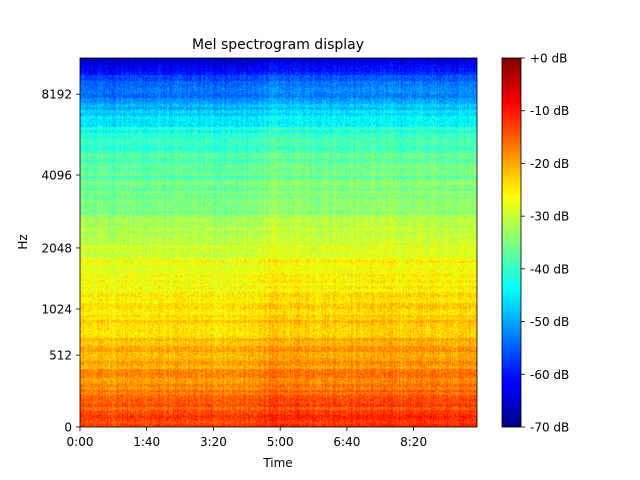  I want to click on colorbar-gradient, so click(511, 242).